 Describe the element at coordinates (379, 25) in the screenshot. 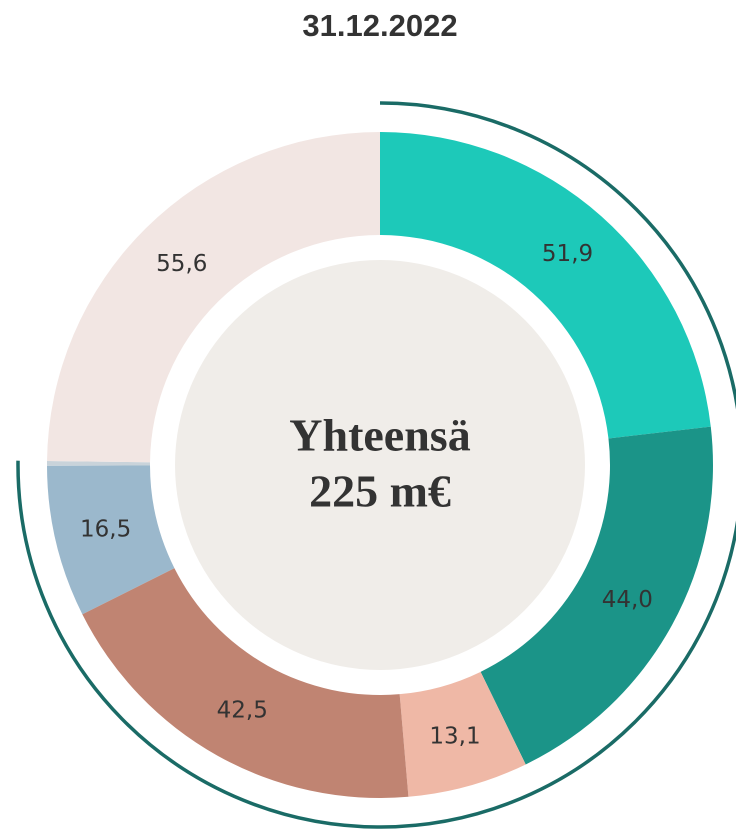

I see `chart-title: 31.12.2022` at that location.